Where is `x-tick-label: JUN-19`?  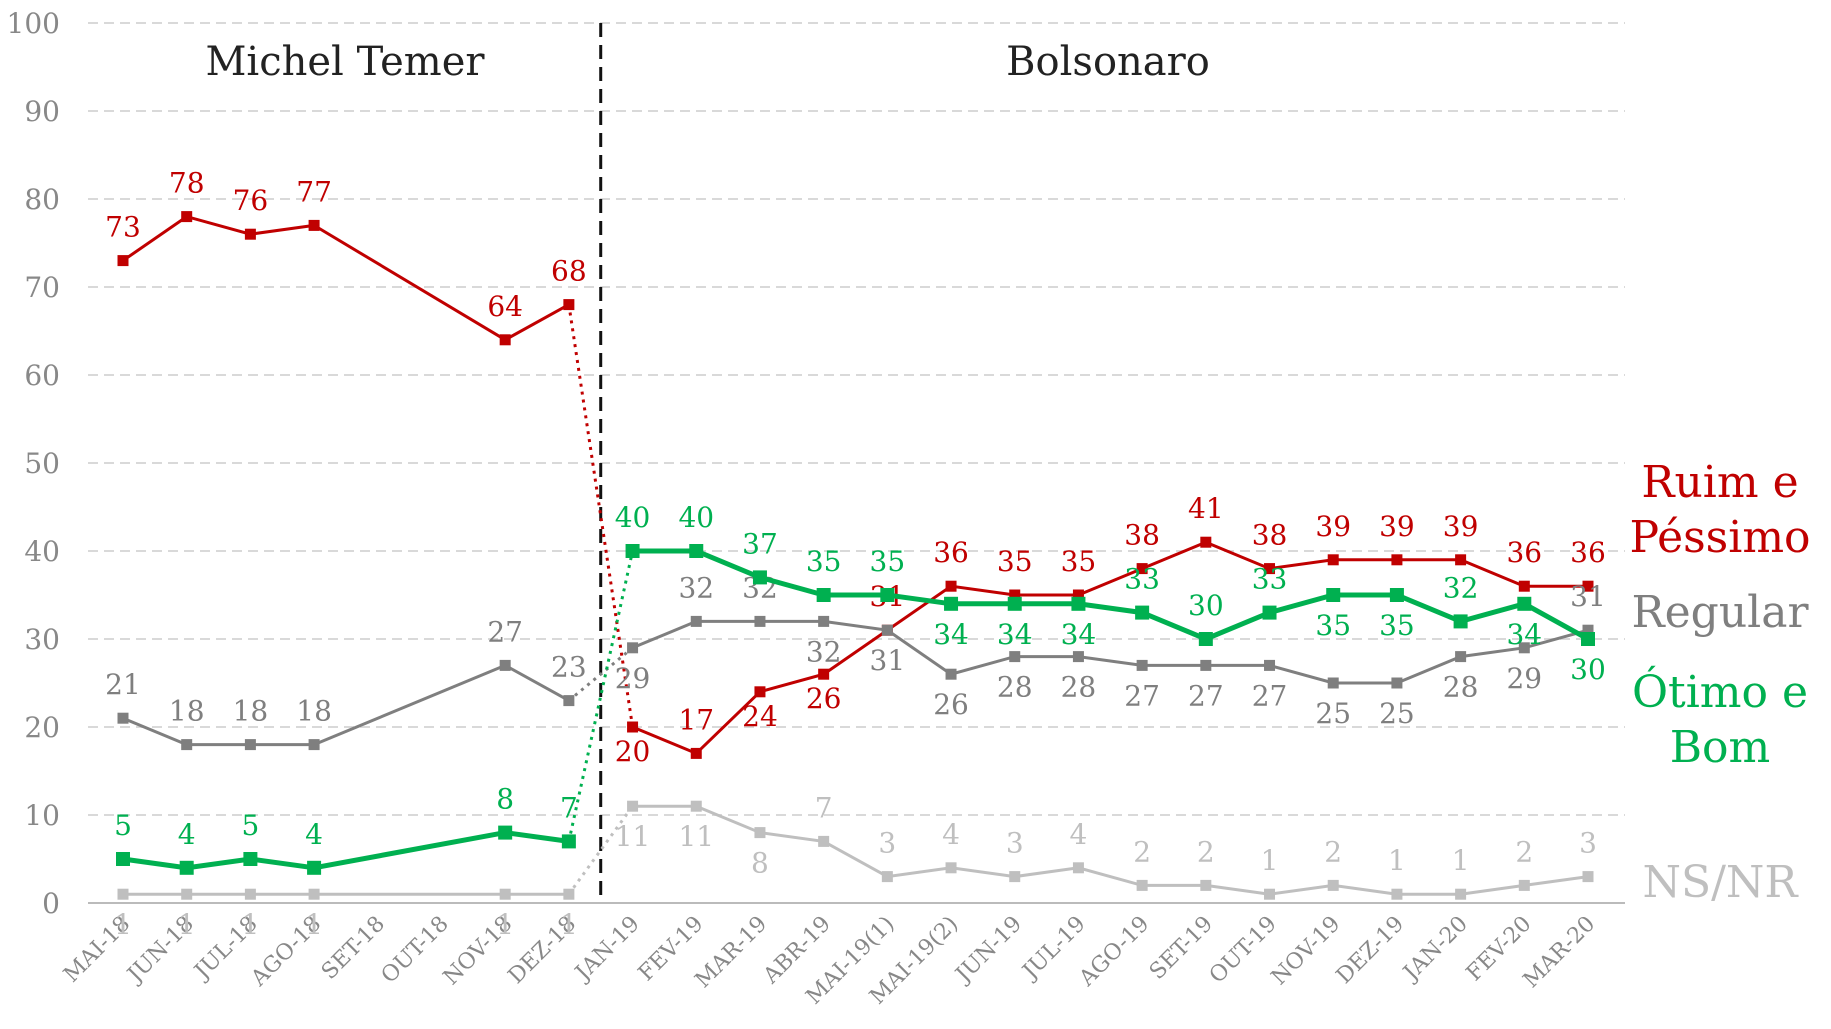 x-tick-label: JUN-19 is located at coordinates (988, 950).